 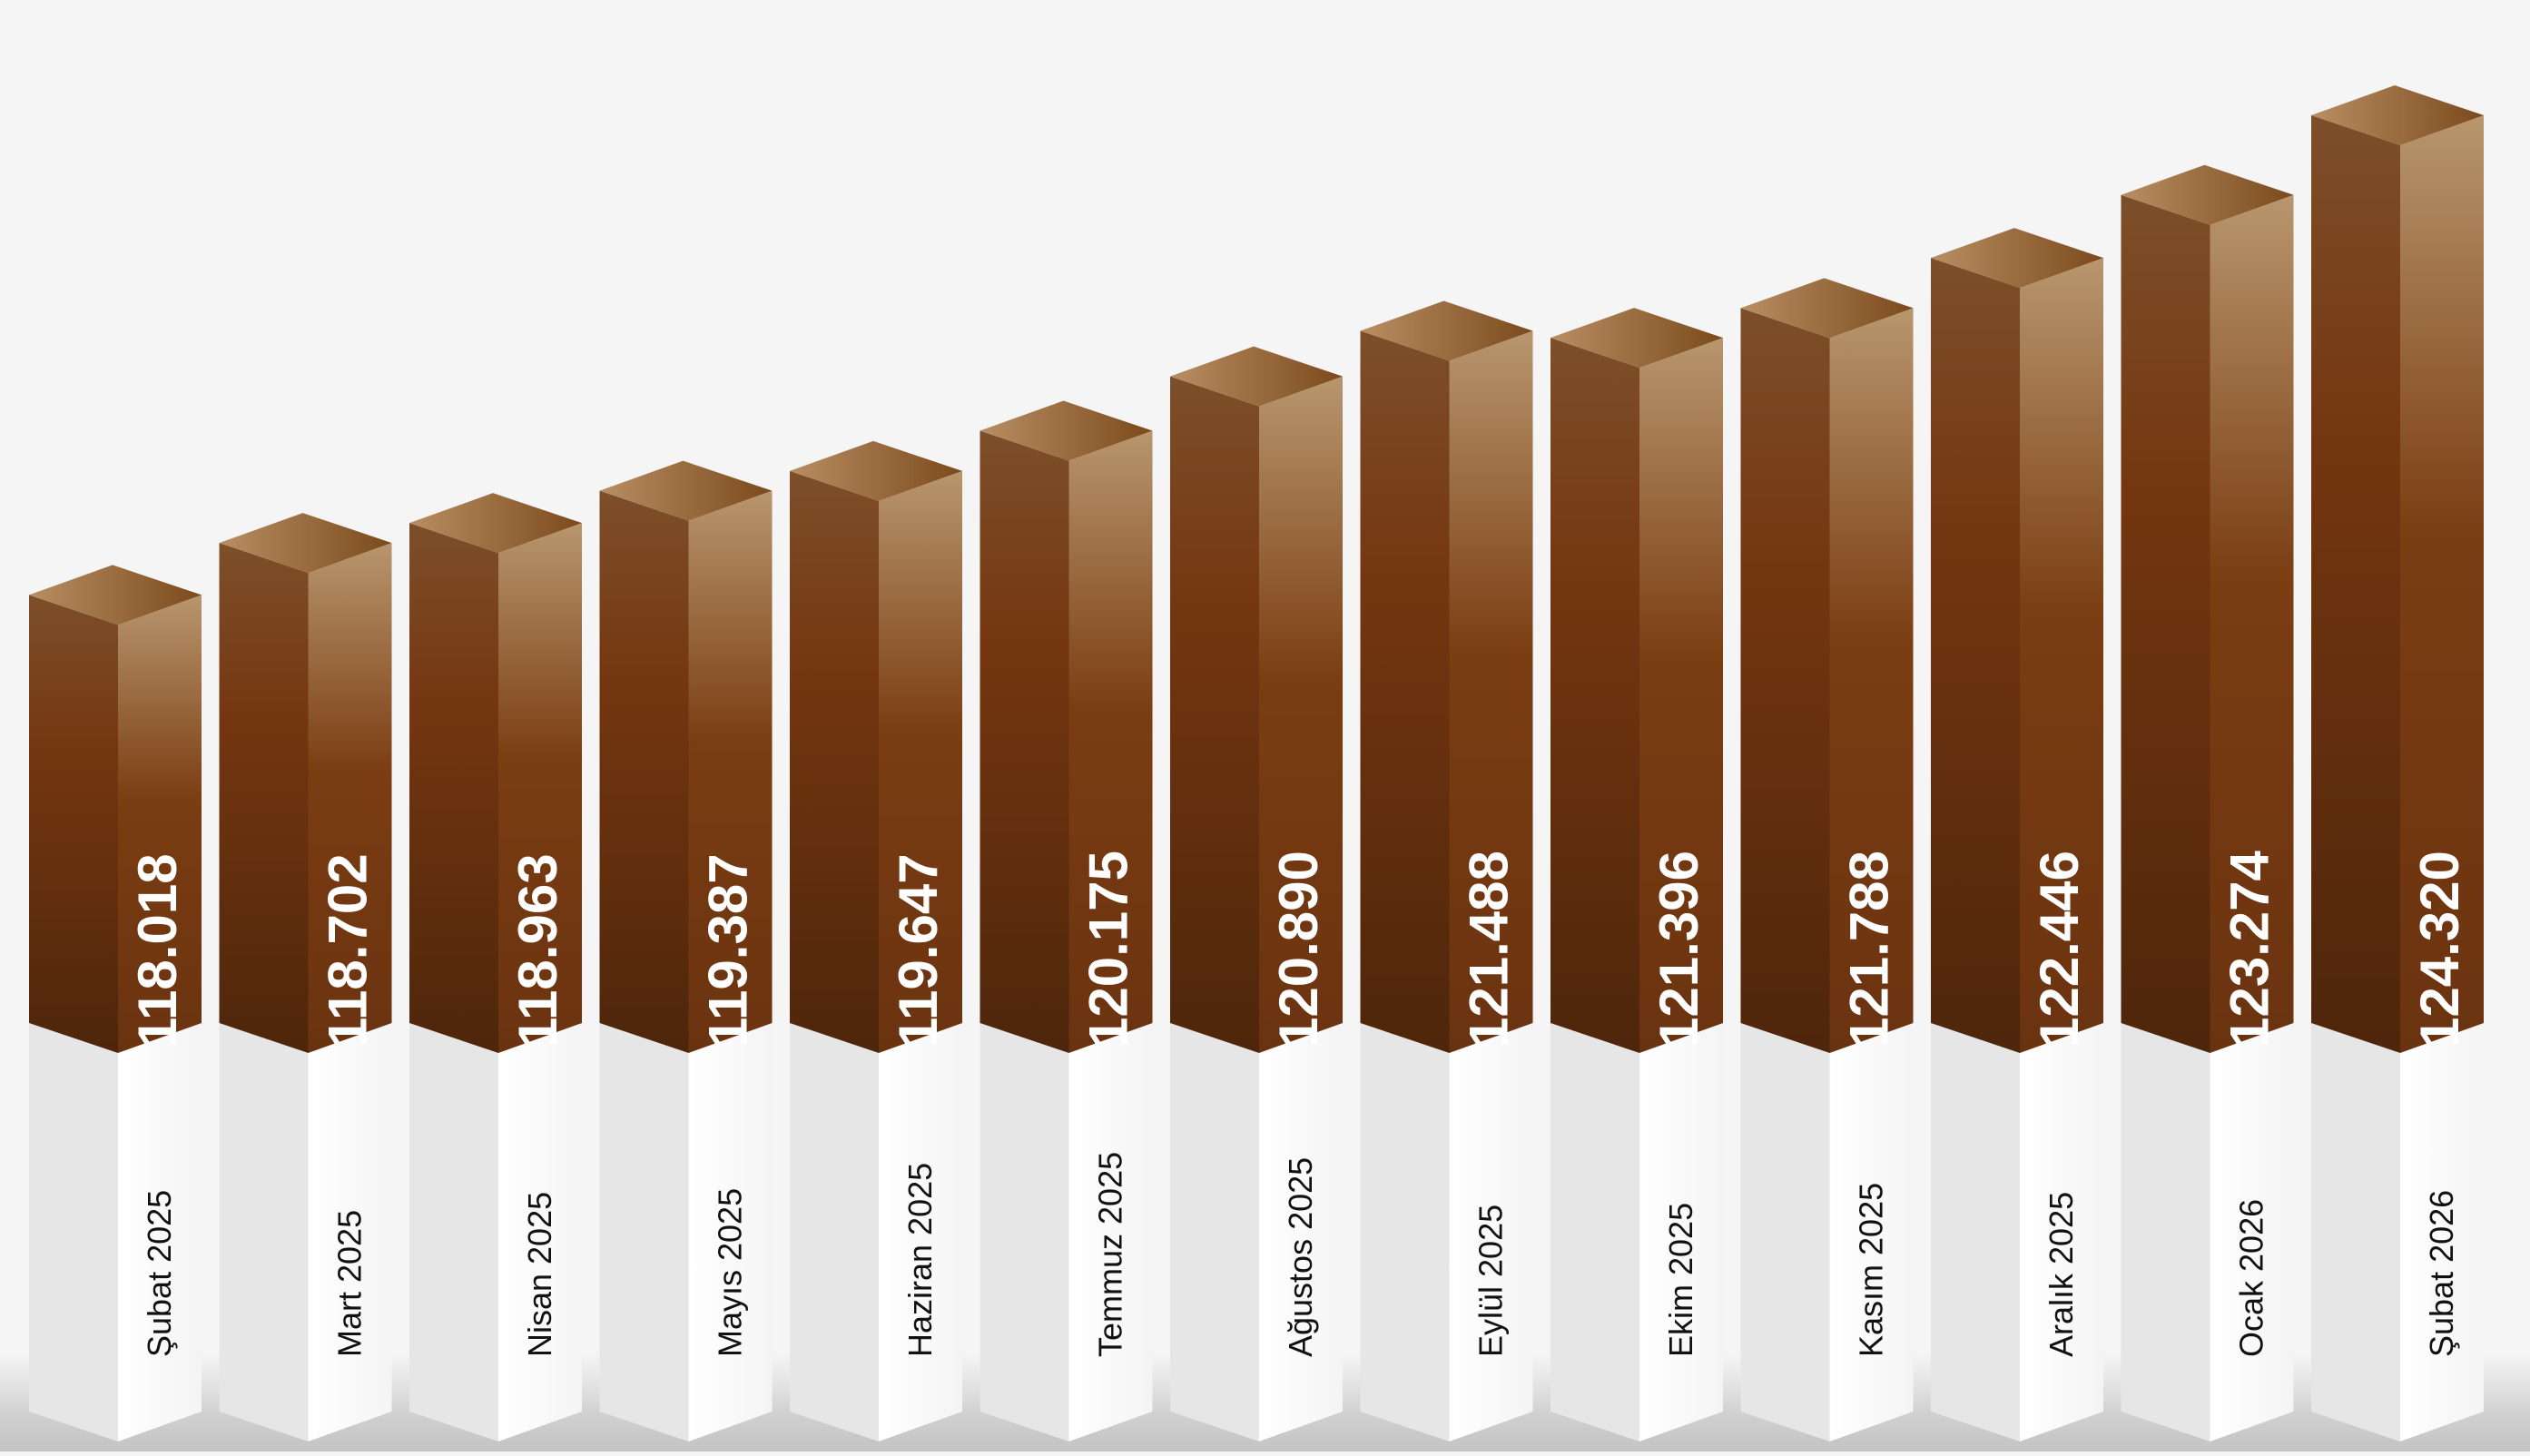 What do you see at coordinates (2250, 949) in the screenshot?
I see `bar-value-label: 123.274` at bounding box center [2250, 949].